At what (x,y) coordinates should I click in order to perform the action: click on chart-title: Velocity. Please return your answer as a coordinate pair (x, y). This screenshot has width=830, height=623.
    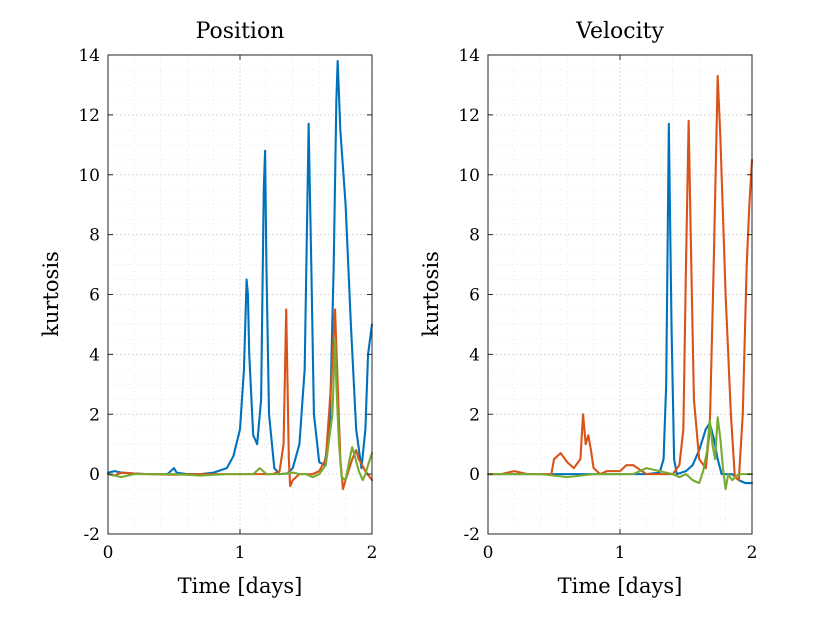
    Looking at the image, I should click on (619, 31).